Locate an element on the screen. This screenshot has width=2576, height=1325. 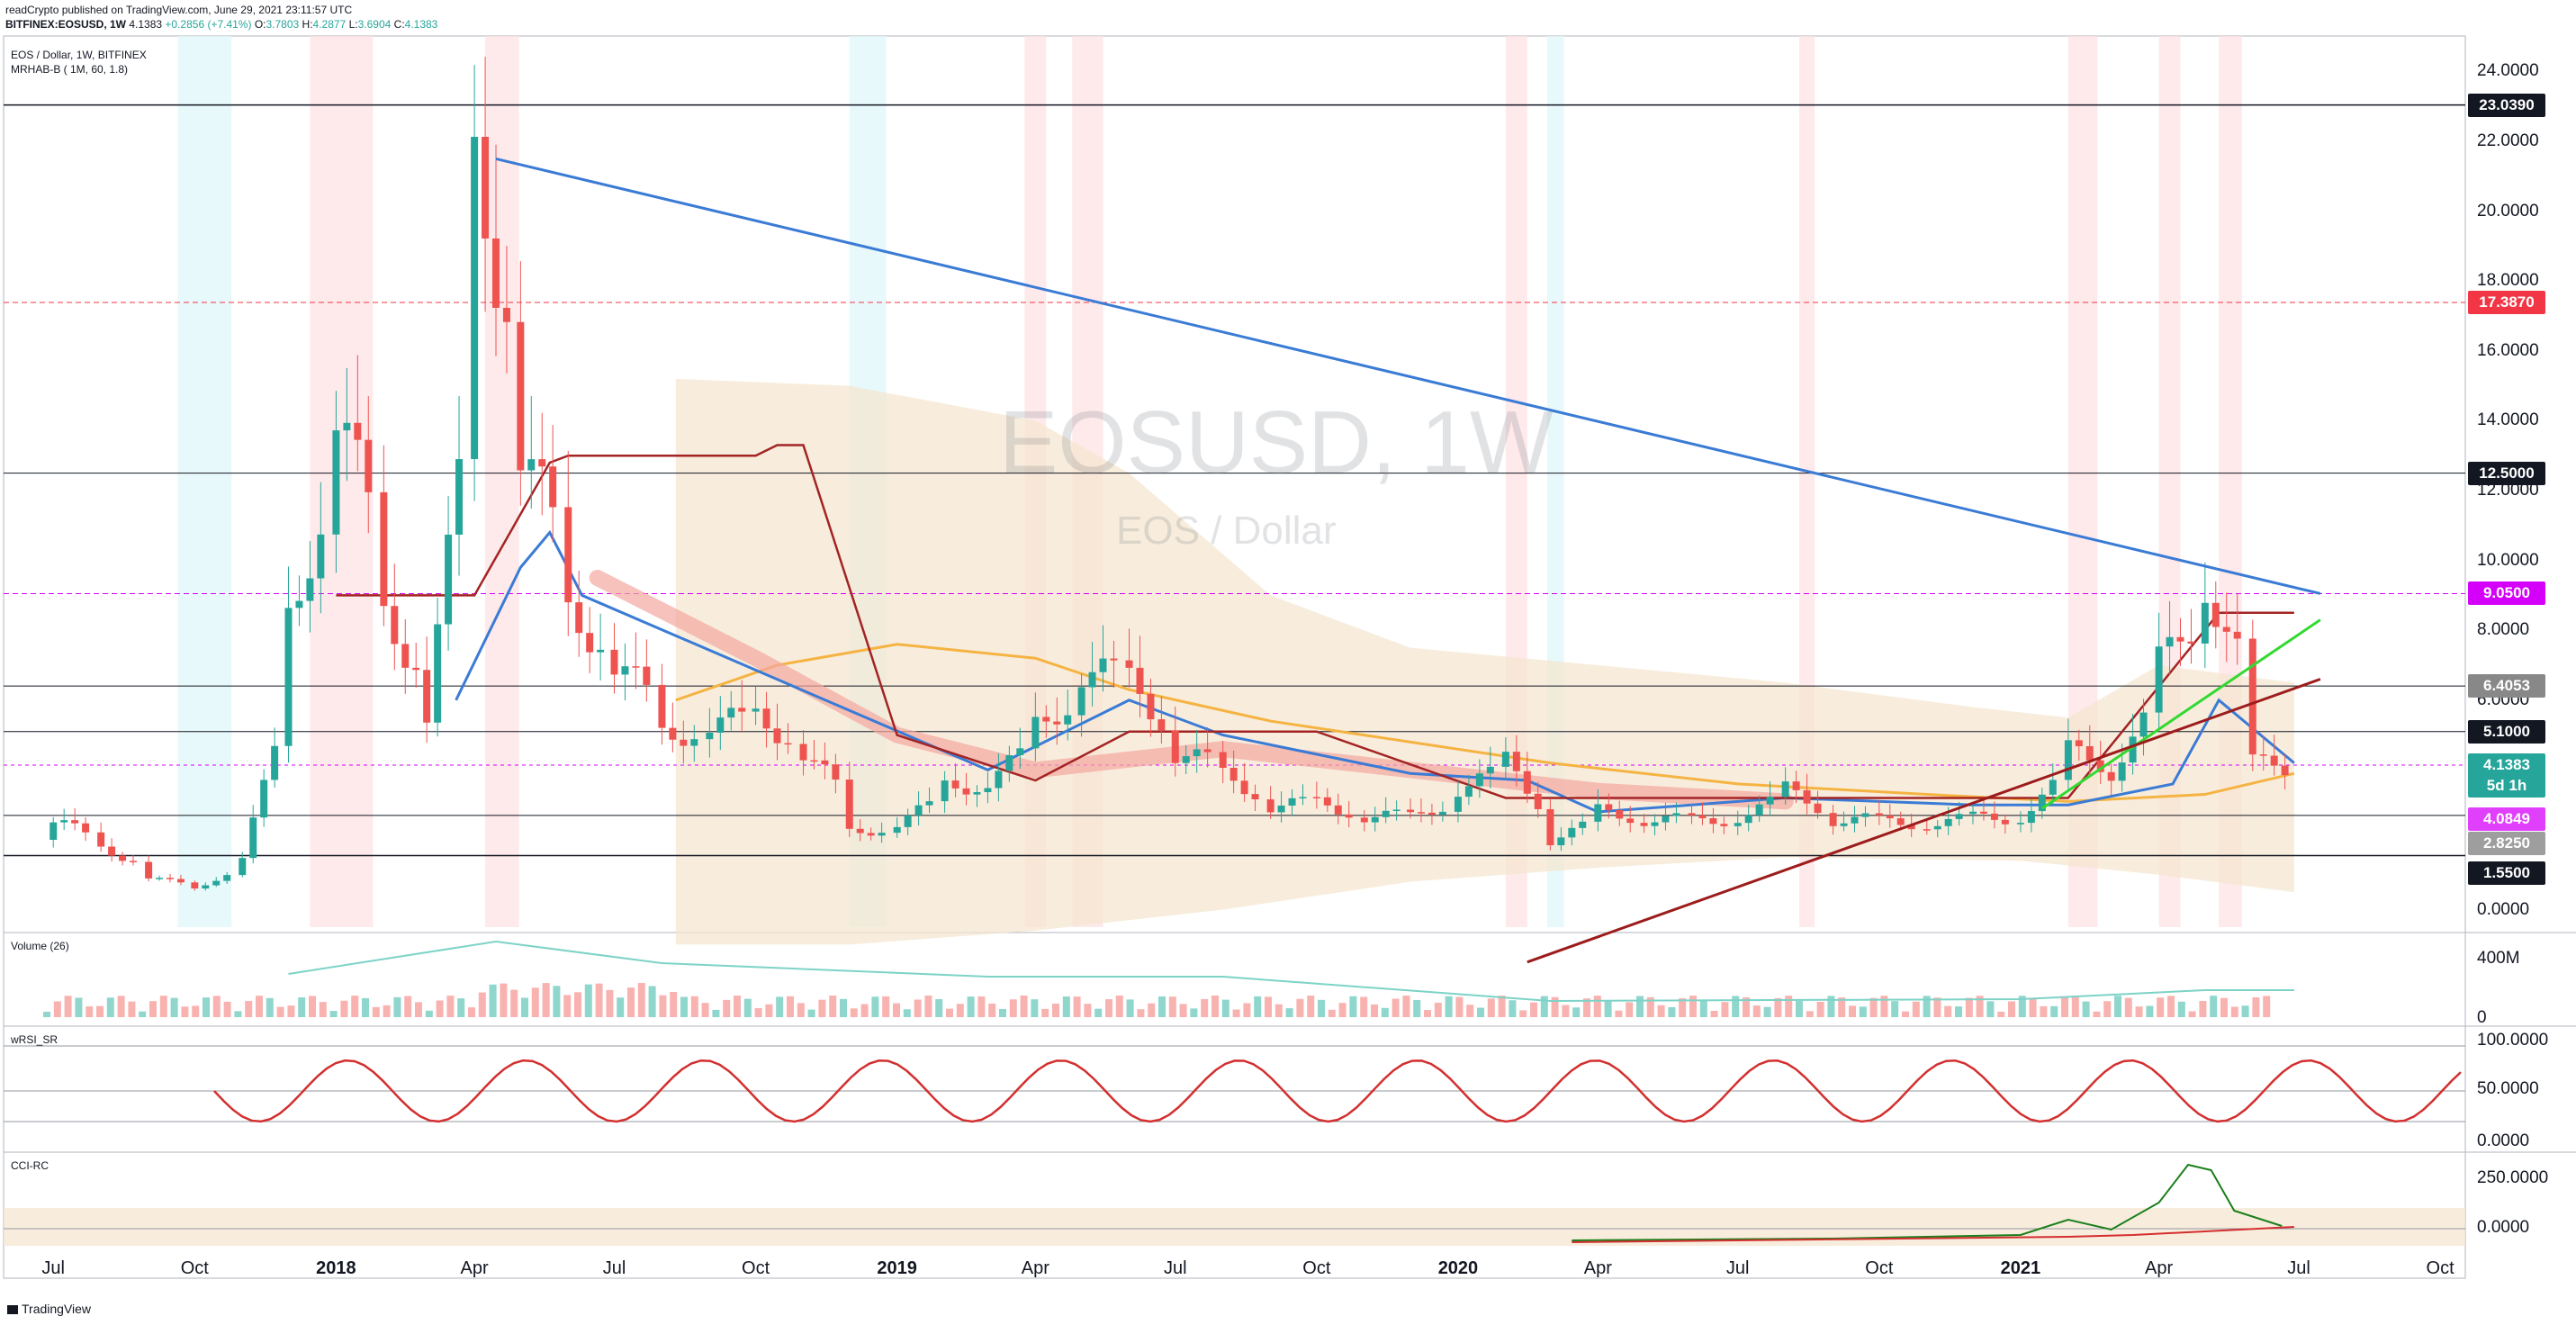
time-tick: Apr is located at coordinates (474, 1268).